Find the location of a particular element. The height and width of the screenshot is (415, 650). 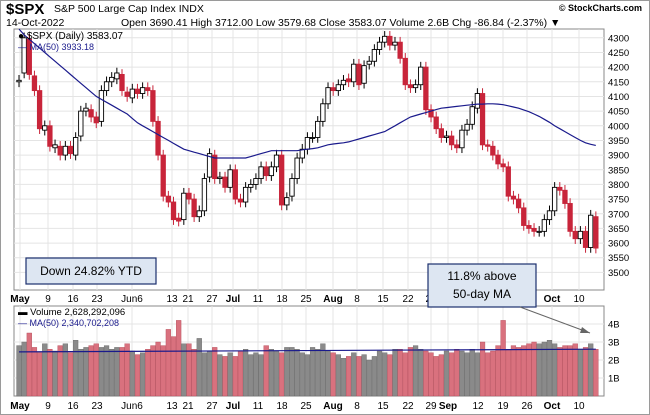

x-tick-label: Jul is located at coordinates (233, 299).